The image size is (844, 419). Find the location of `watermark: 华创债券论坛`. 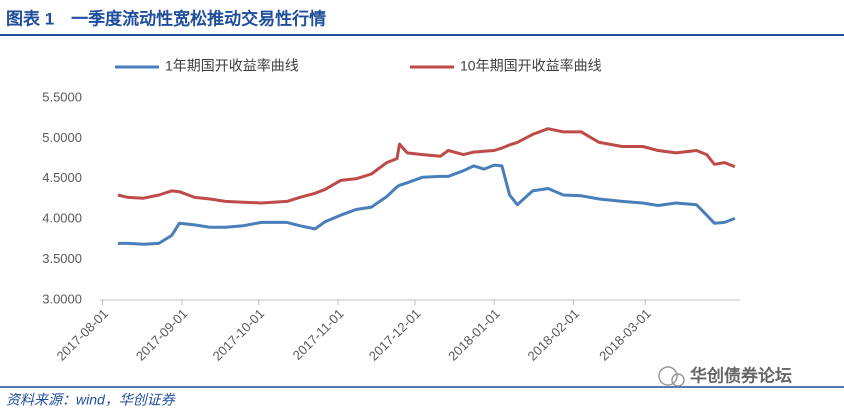

watermark: 华创债券论坛 is located at coordinates (741, 375).